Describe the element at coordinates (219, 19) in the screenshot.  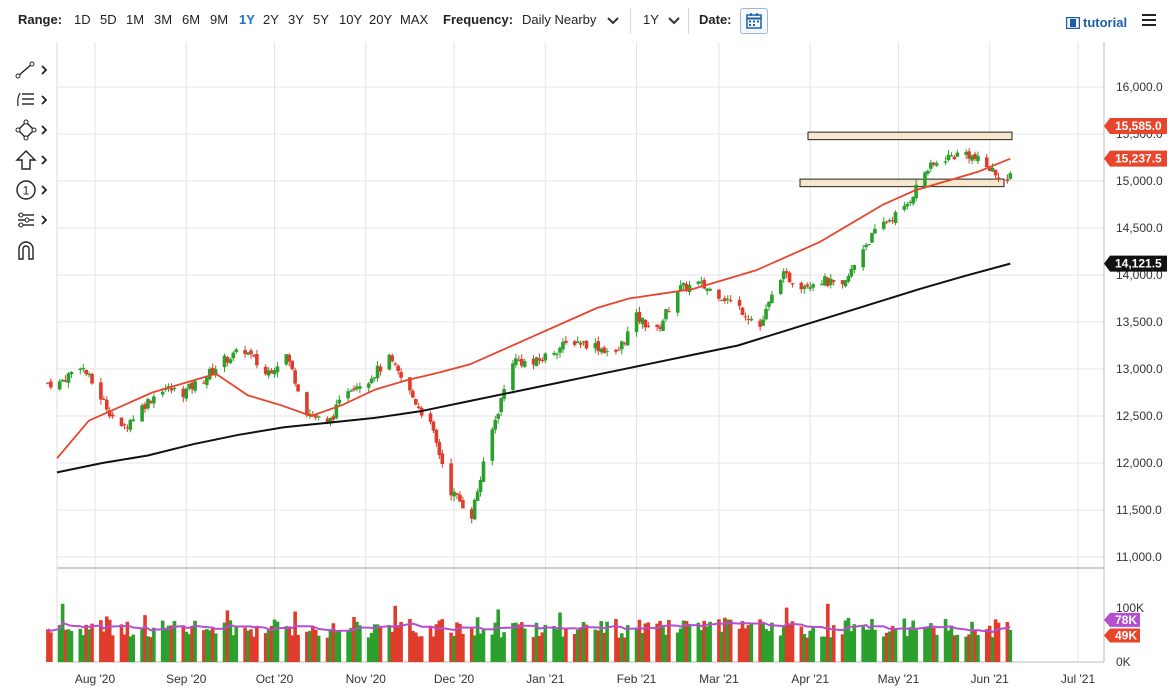
I see `range-9m: 9M` at that location.